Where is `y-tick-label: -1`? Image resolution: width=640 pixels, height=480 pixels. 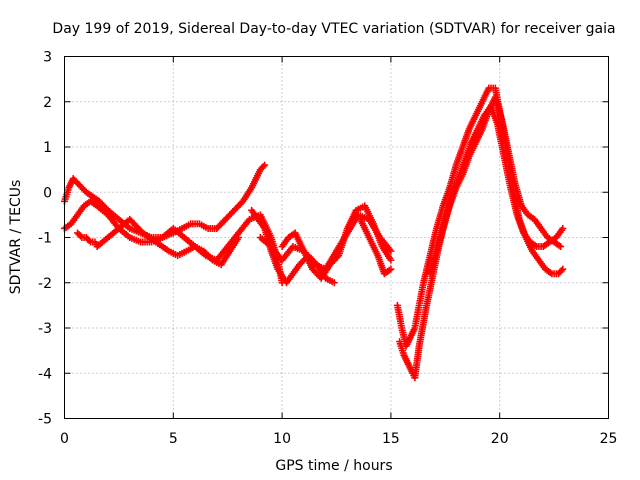
y-tick-label: -1 is located at coordinates (45, 239).